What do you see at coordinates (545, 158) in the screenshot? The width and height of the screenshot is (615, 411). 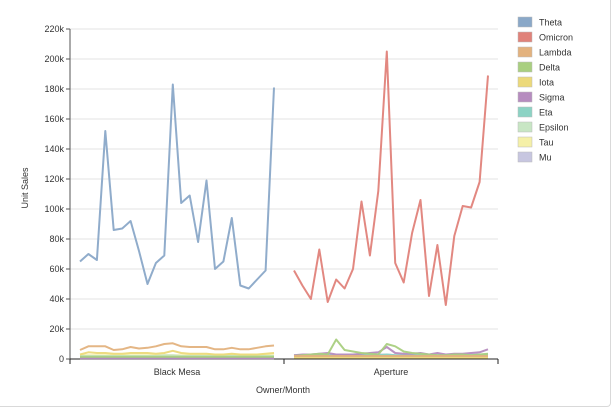 I see `legend-label: Mu` at bounding box center [545, 158].